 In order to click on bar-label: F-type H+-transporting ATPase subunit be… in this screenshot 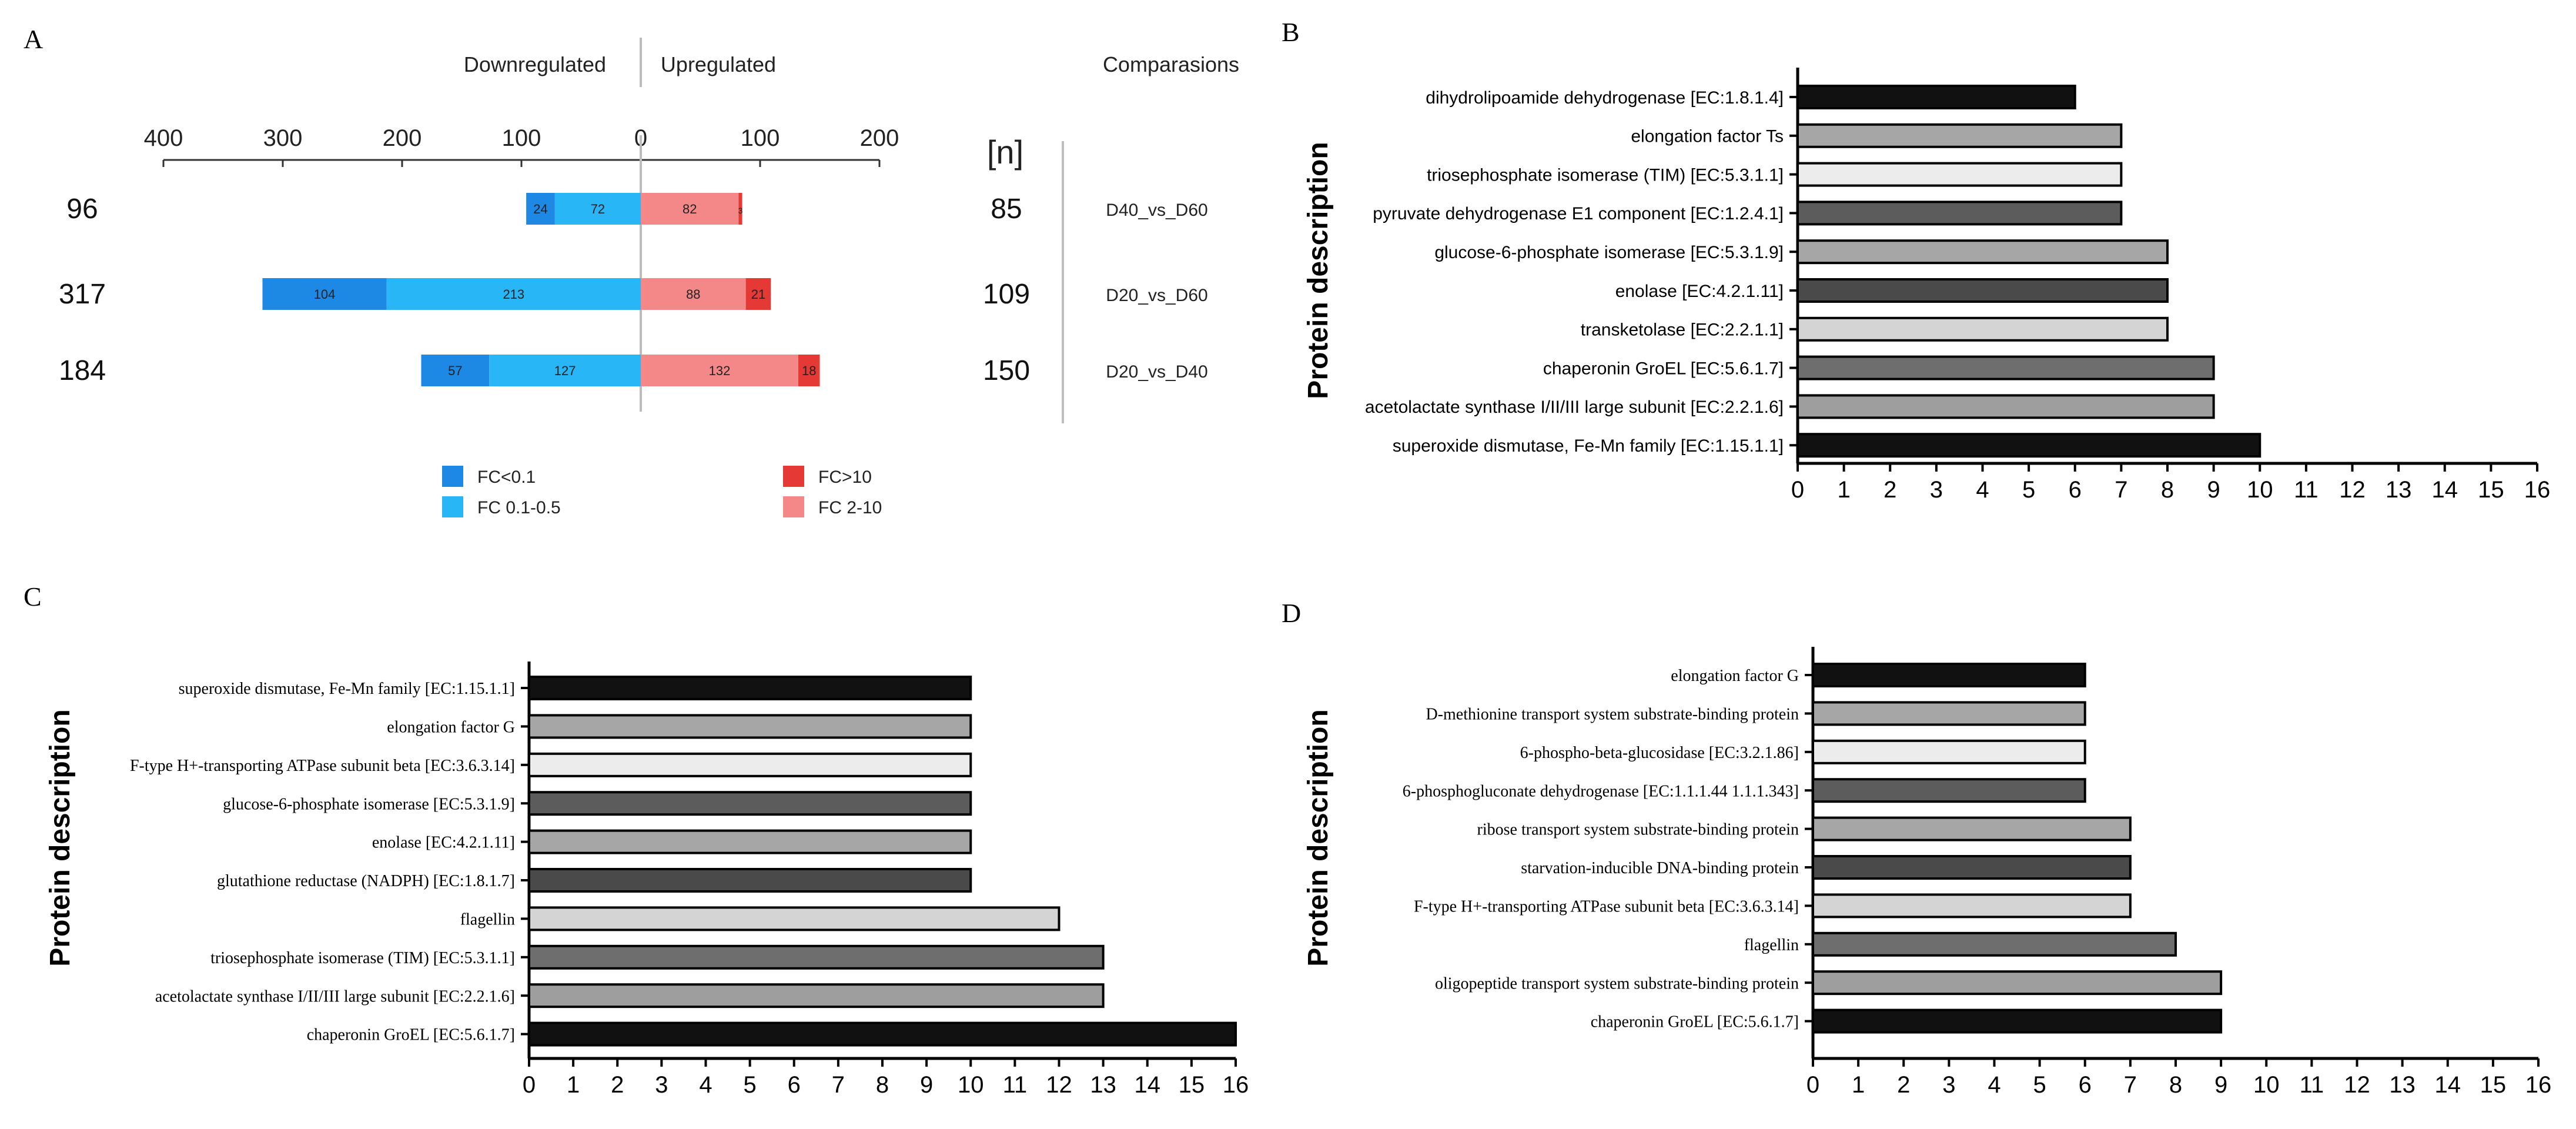, I will do `click(322, 766)`.